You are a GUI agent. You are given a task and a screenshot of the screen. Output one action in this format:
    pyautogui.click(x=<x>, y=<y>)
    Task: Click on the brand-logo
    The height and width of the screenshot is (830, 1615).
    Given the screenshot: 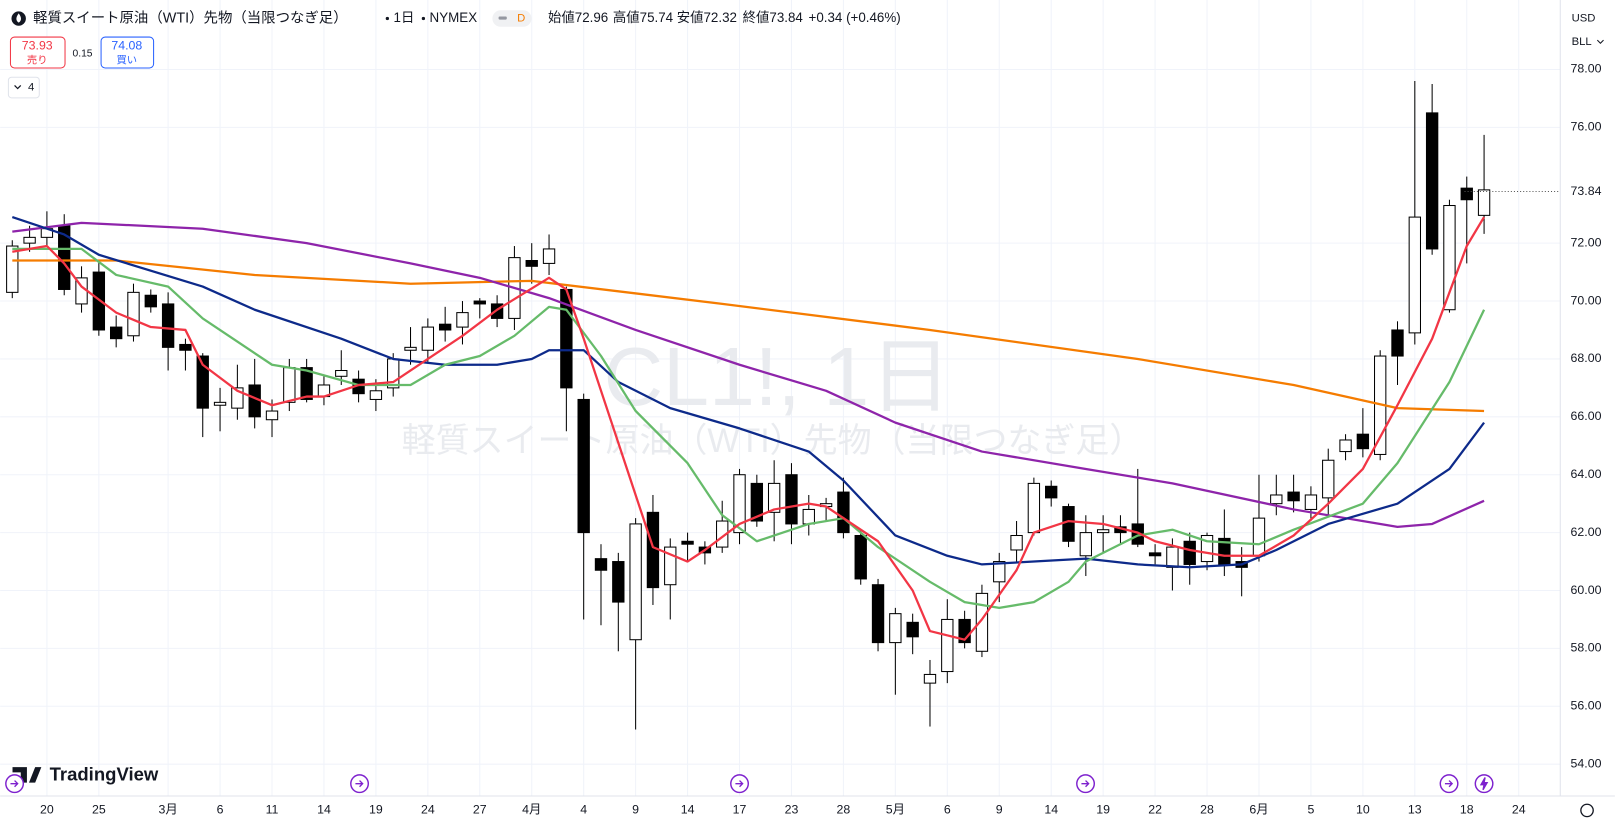 What is the action you would take?
    pyautogui.click(x=27, y=775)
    